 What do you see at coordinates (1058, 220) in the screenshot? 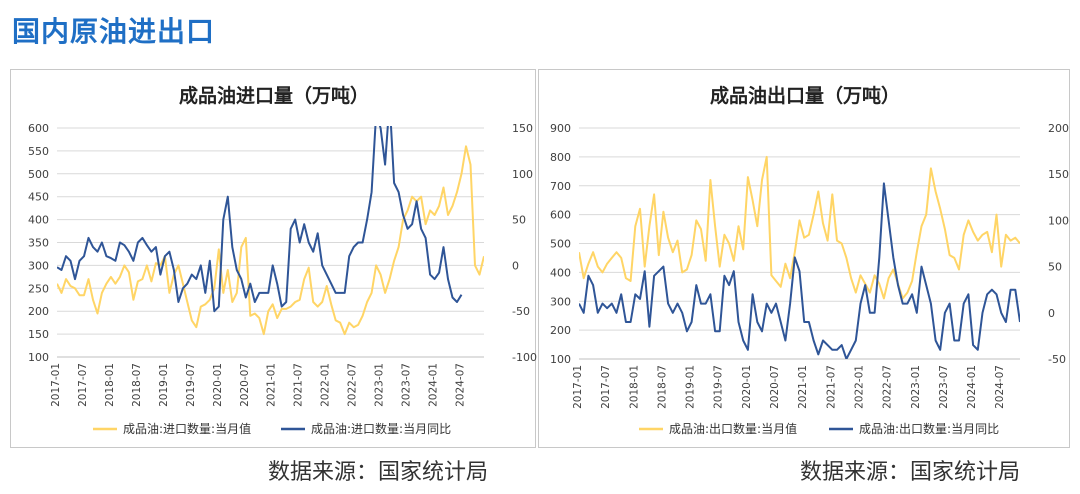
I see `export-y-right-tick: 100` at bounding box center [1058, 220].